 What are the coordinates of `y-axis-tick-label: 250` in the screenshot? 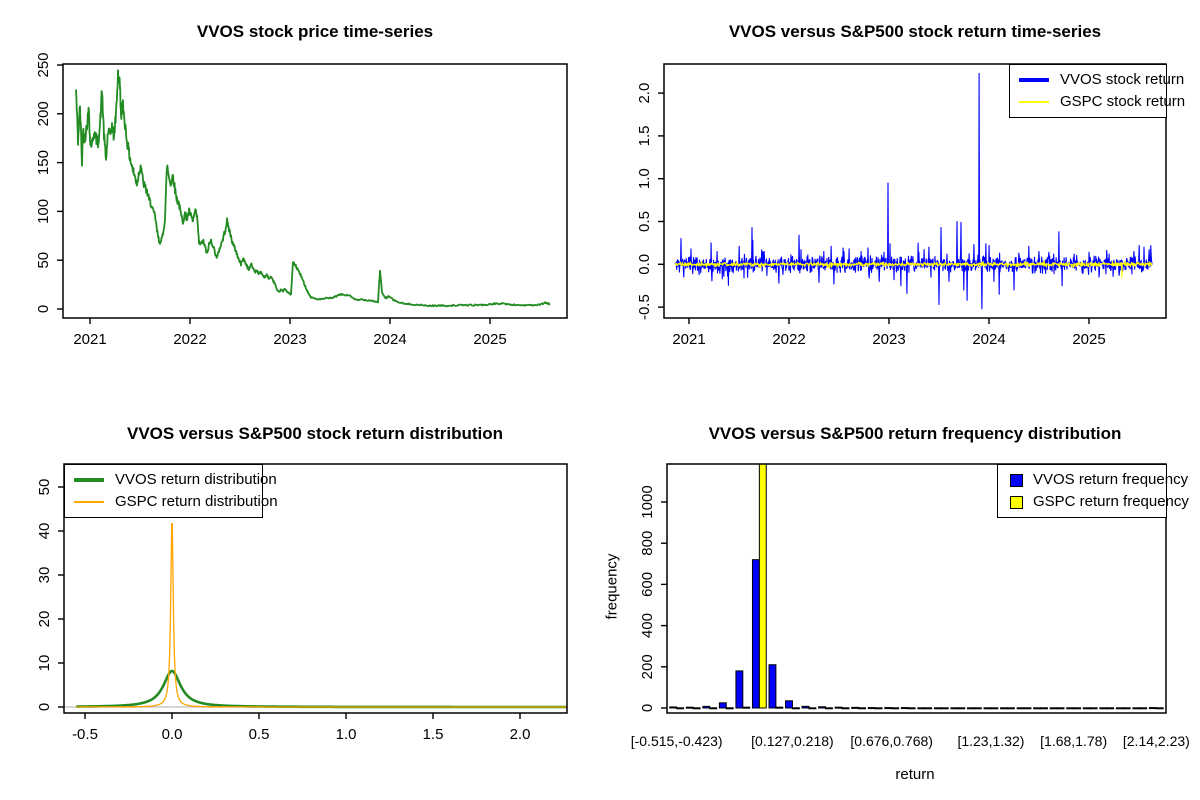 It's located at (43, 64).